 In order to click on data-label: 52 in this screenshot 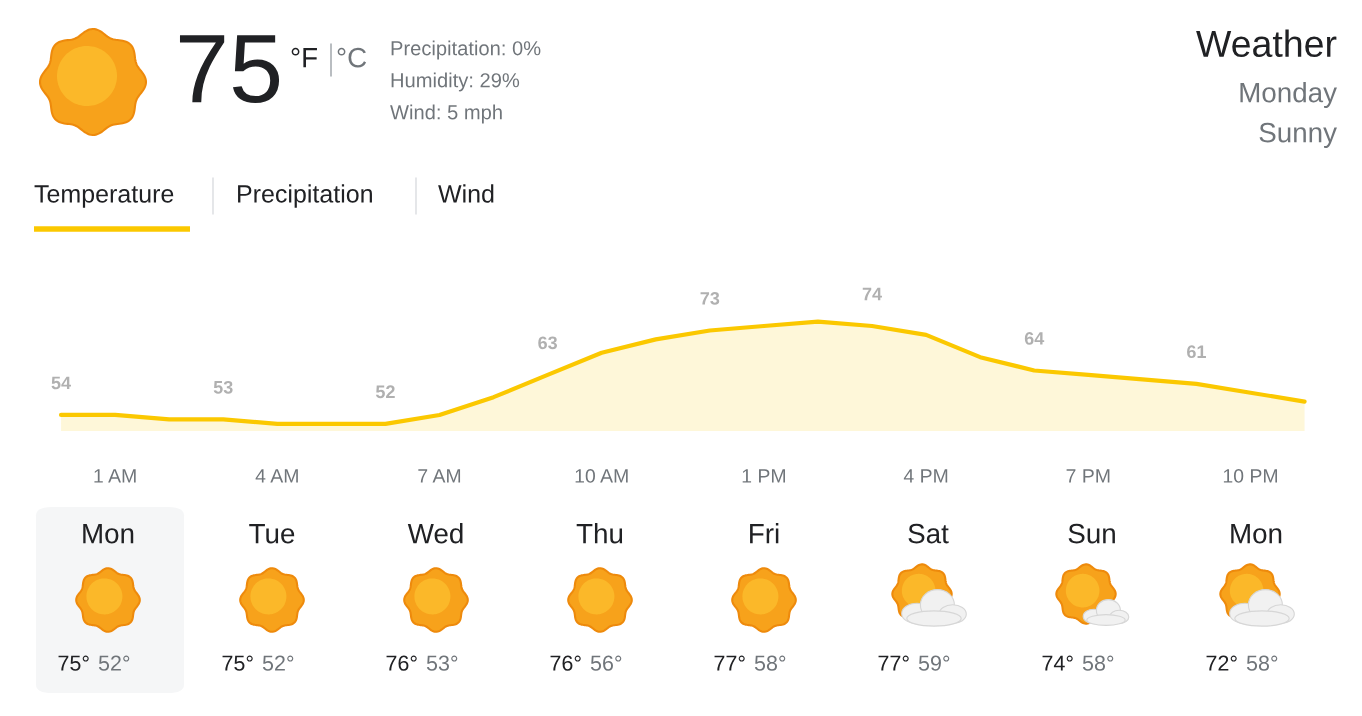, I will do `click(385, 392)`.